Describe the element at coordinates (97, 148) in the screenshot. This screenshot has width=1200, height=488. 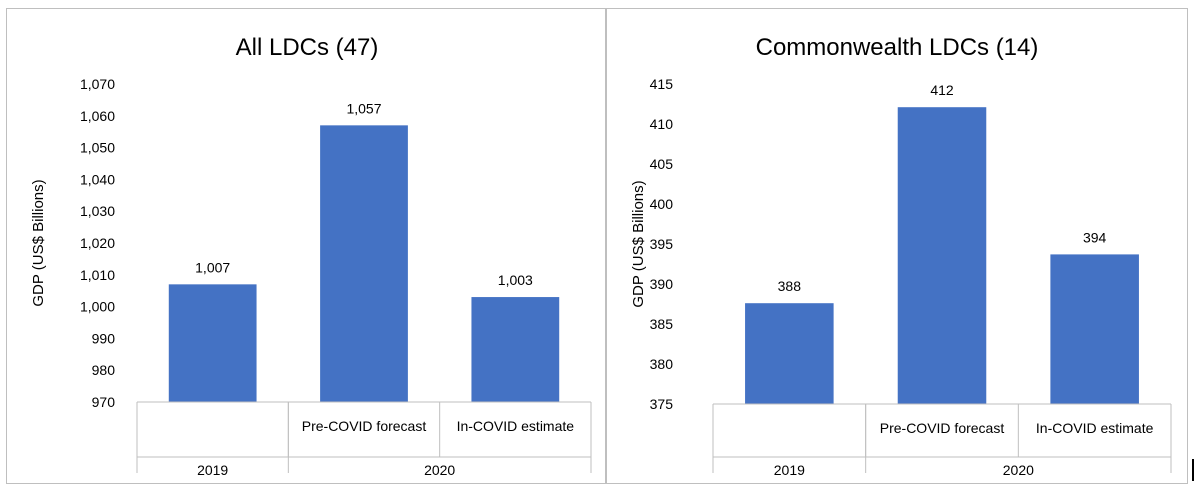
I see `y-tick-label: 1,050` at that location.